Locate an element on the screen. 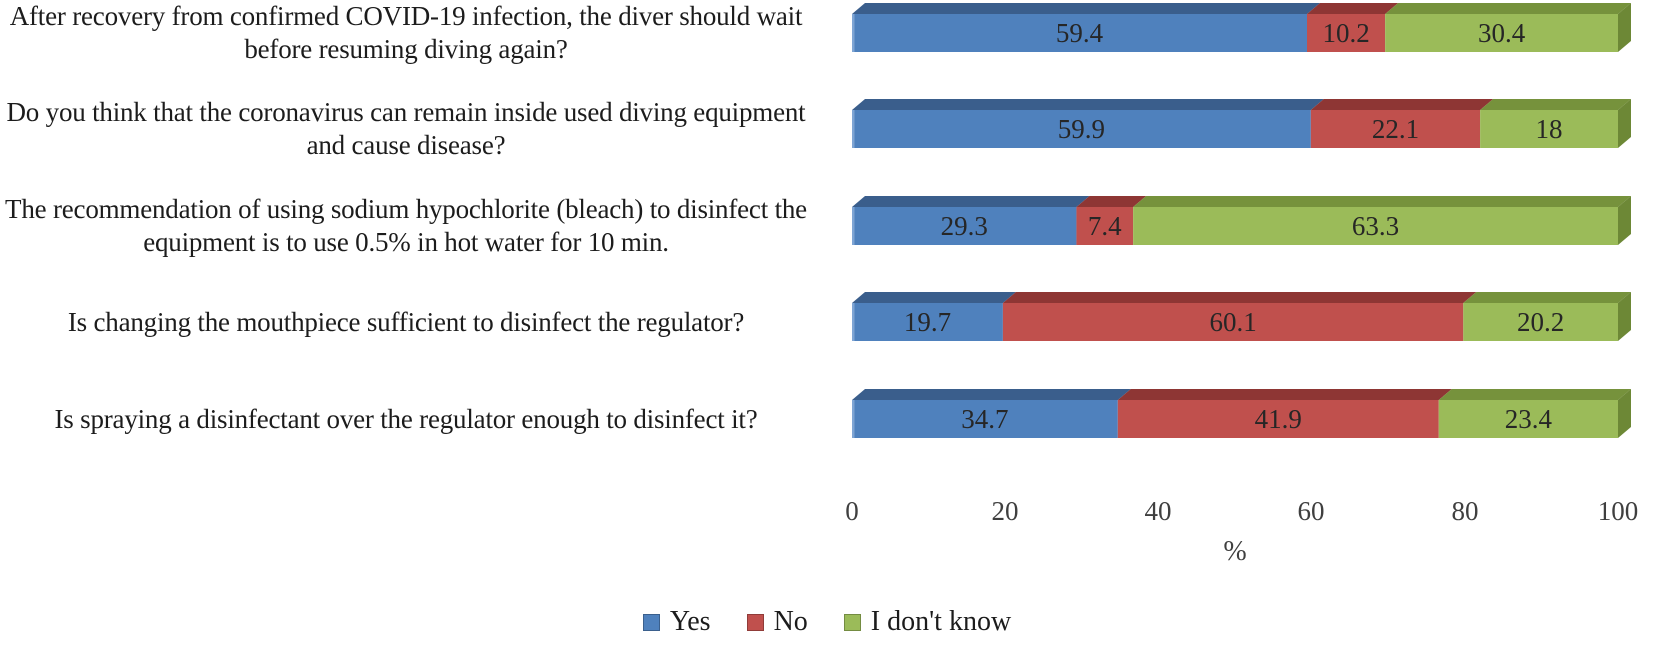  legend-swatch-yes-icon is located at coordinates (651, 622).